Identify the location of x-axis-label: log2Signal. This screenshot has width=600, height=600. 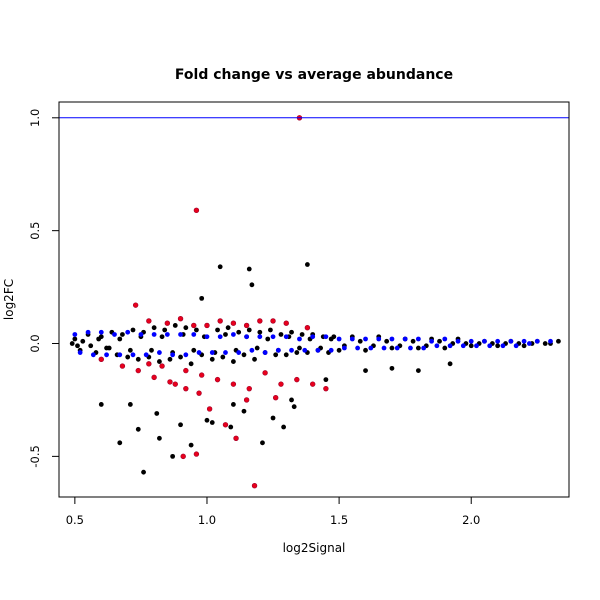
(314, 548).